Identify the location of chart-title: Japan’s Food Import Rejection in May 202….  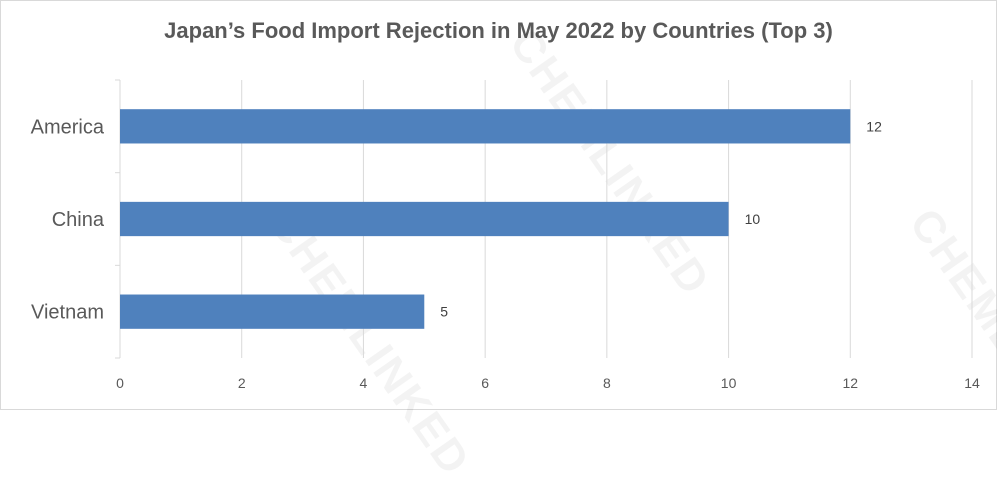
(498, 30).